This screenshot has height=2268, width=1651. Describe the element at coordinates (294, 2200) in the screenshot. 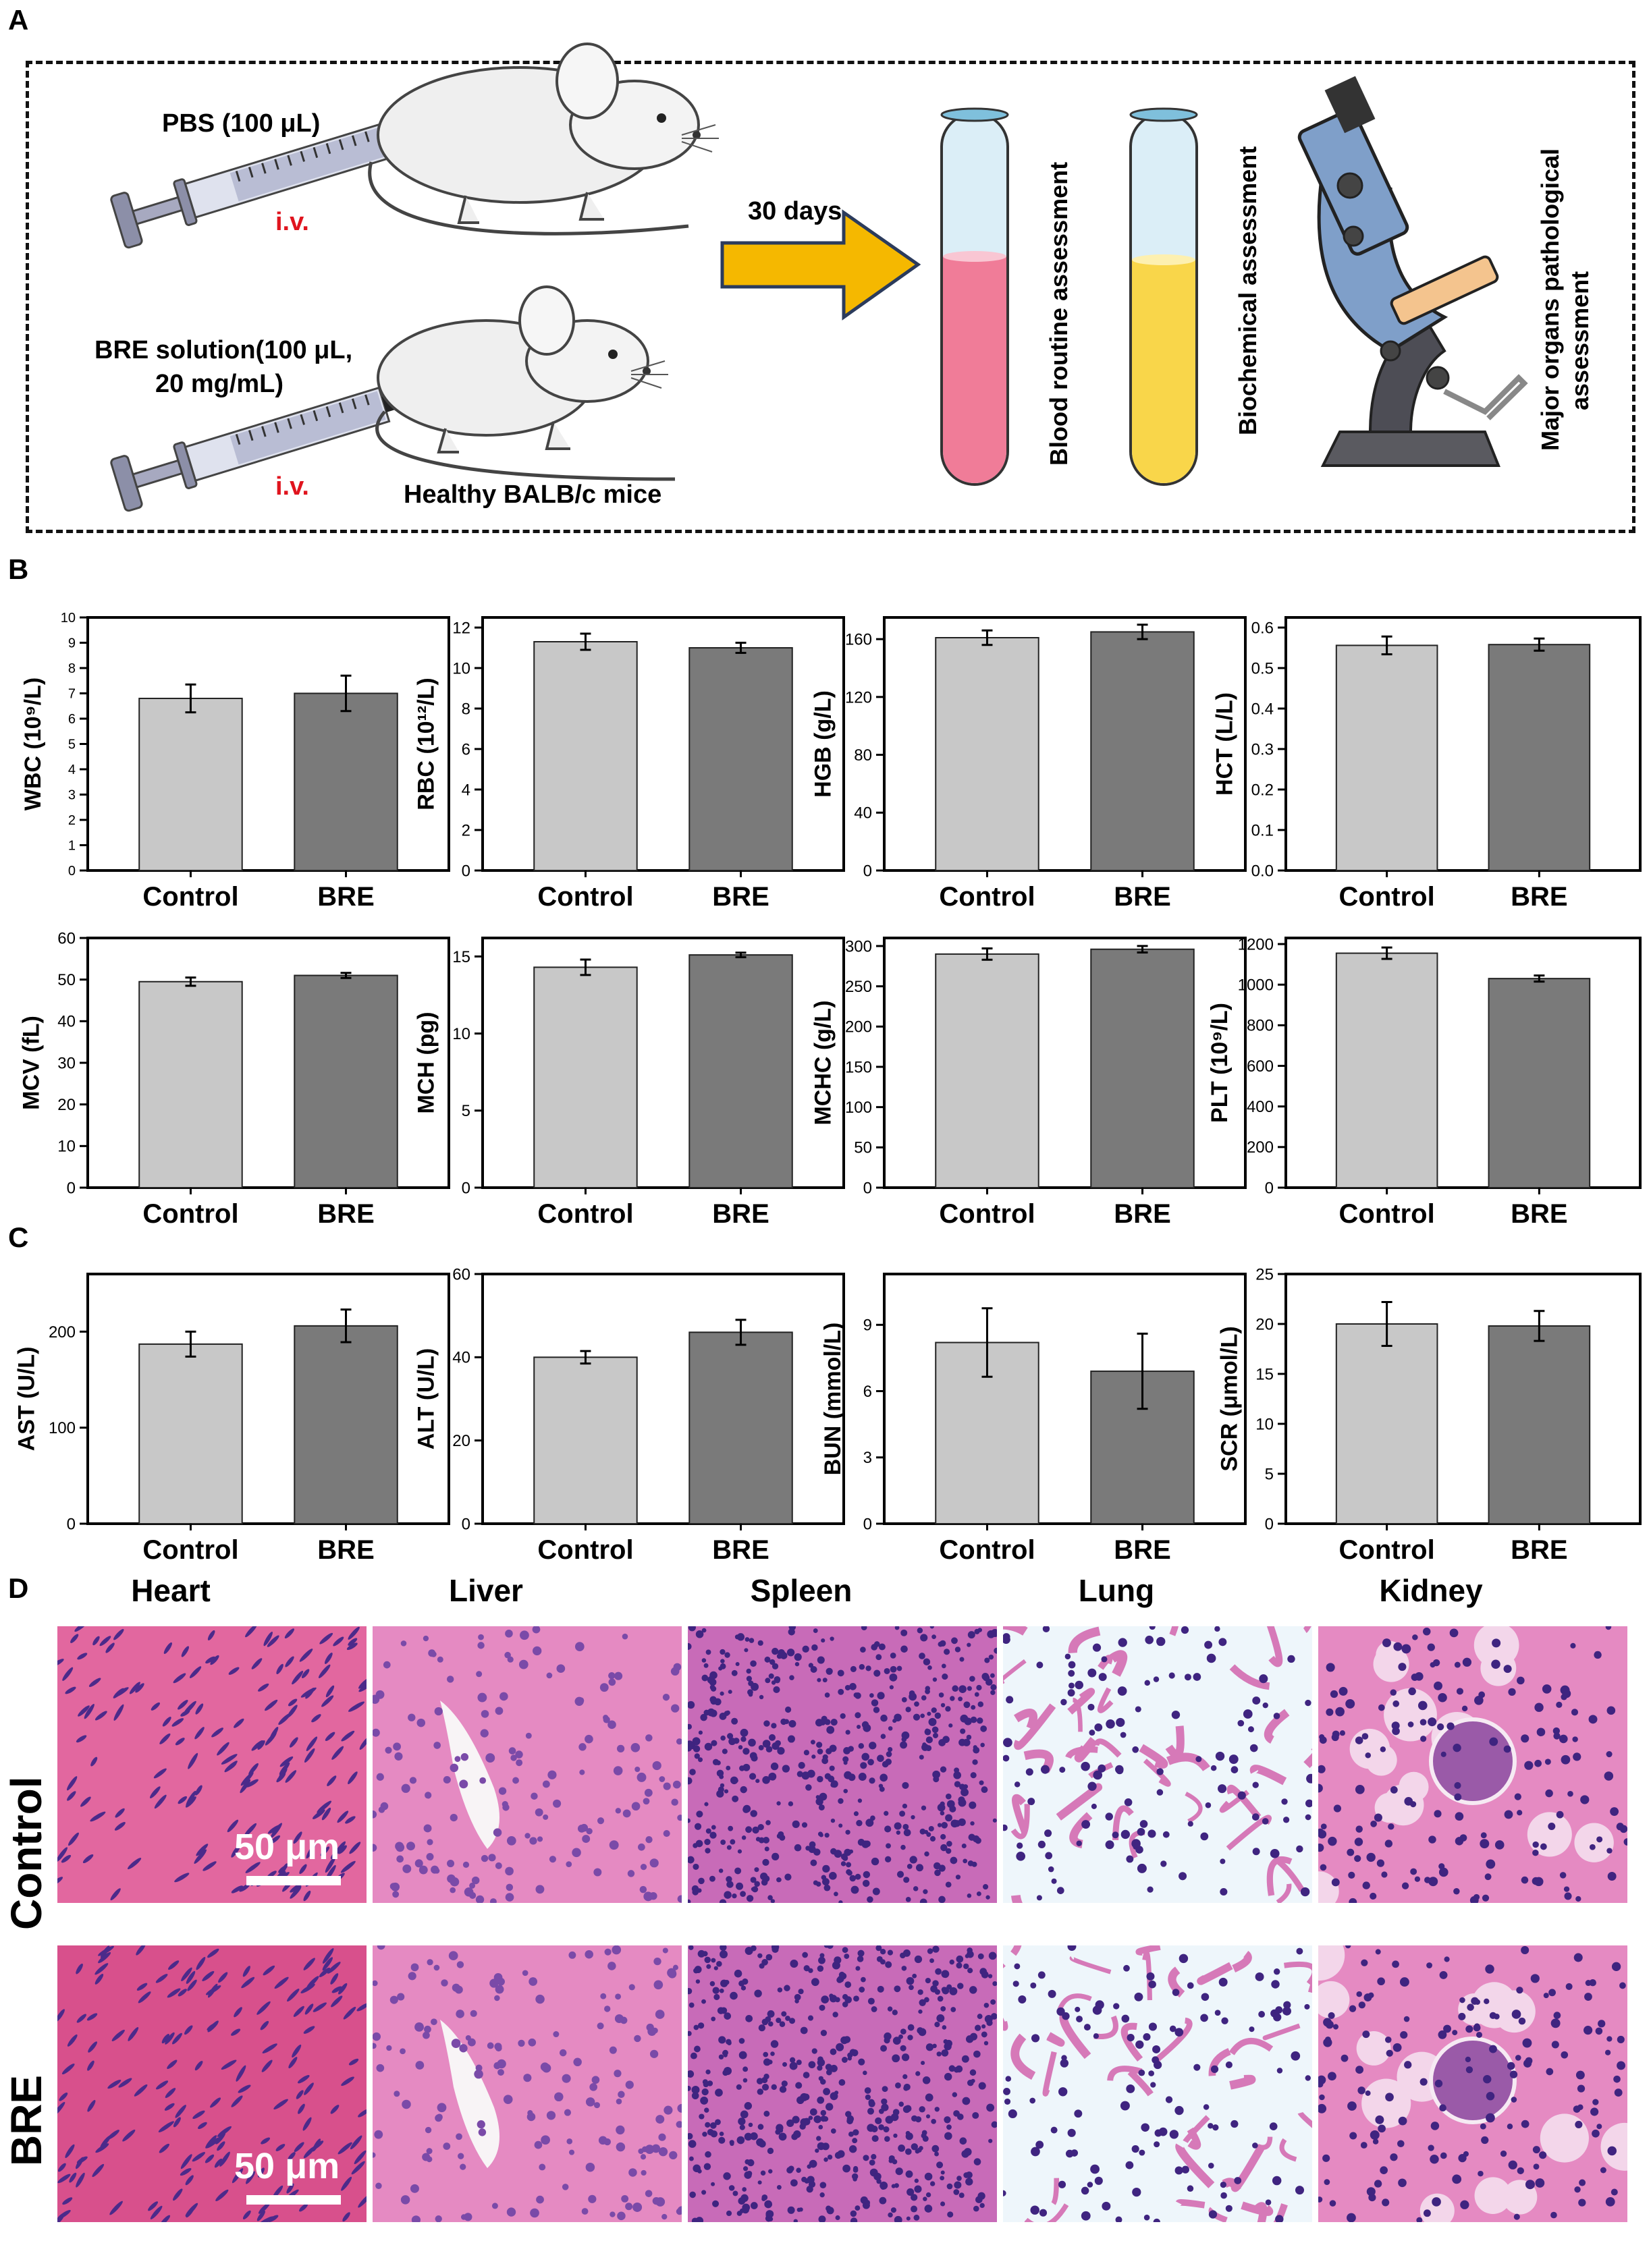

I see `scale-bar` at that location.